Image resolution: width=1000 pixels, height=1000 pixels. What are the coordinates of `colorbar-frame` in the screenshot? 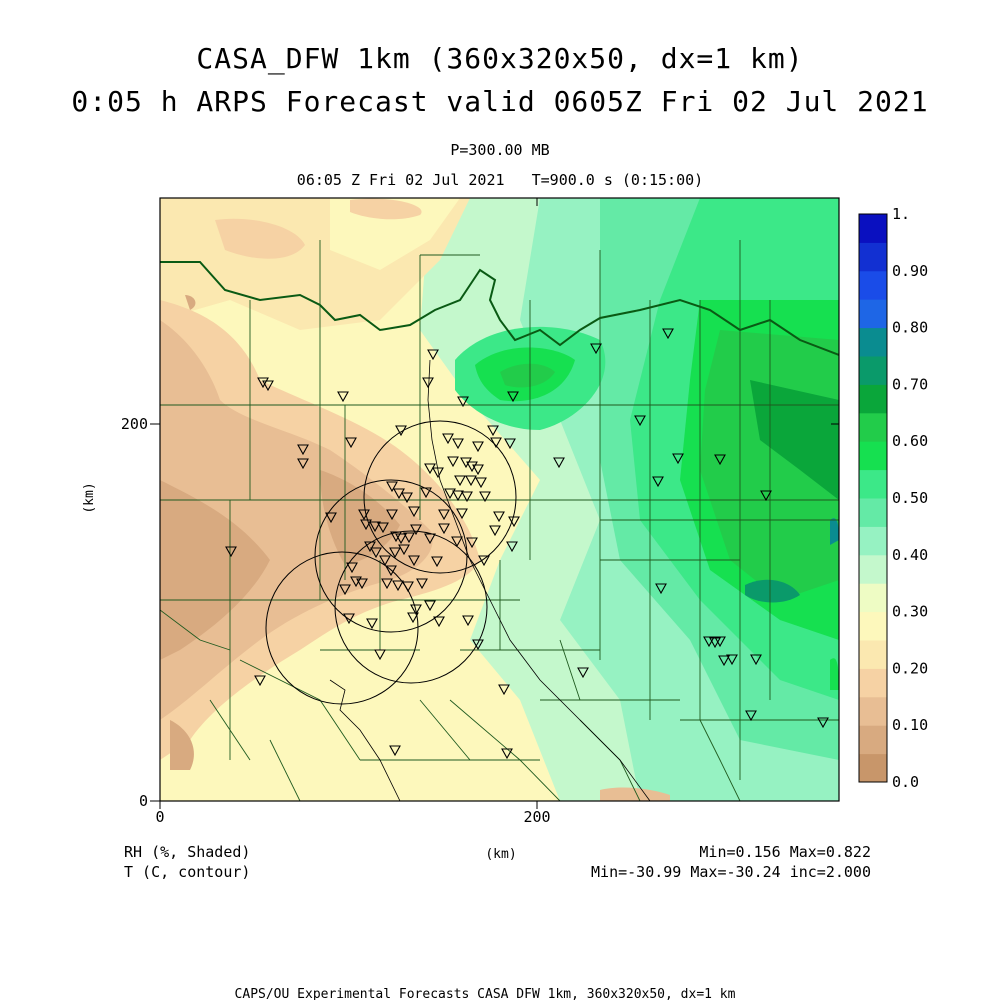 It's located at (873, 498).